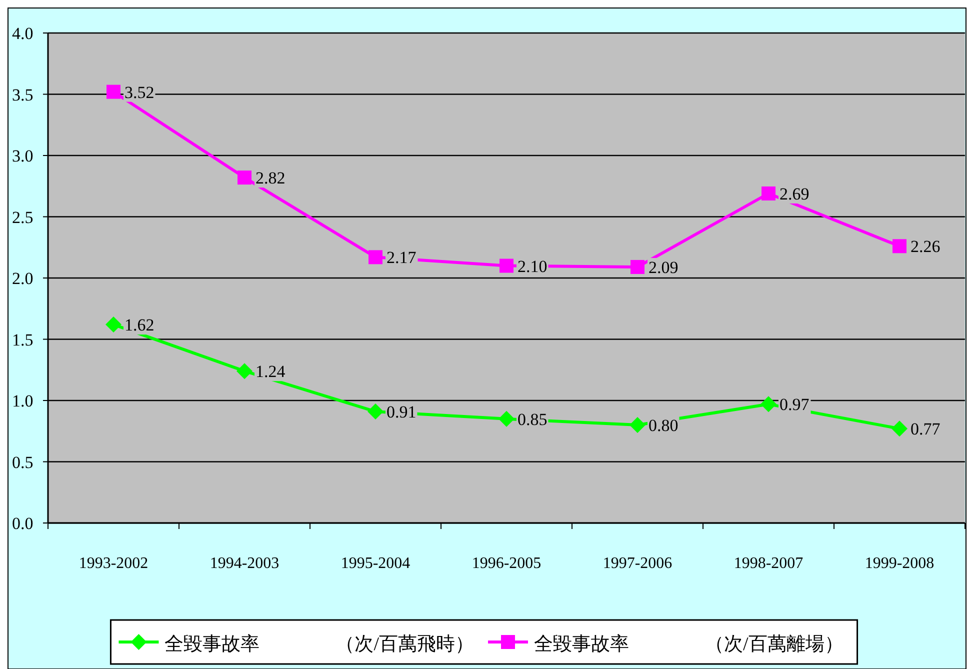 The width and height of the screenshot is (968, 669). Describe the element at coordinates (23, 401) in the screenshot. I see `y-tick-label: 1.0` at that location.